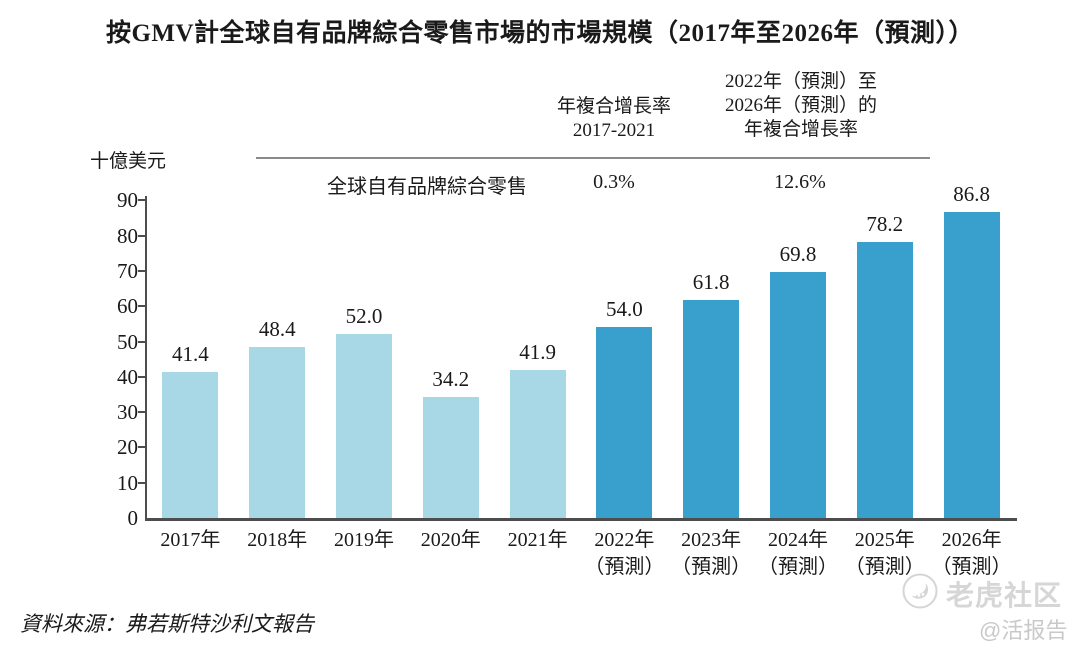 The height and width of the screenshot is (654, 1080). Describe the element at coordinates (127, 270) in the screenshot. I see `y-axis-tick-label: 70` at that location.